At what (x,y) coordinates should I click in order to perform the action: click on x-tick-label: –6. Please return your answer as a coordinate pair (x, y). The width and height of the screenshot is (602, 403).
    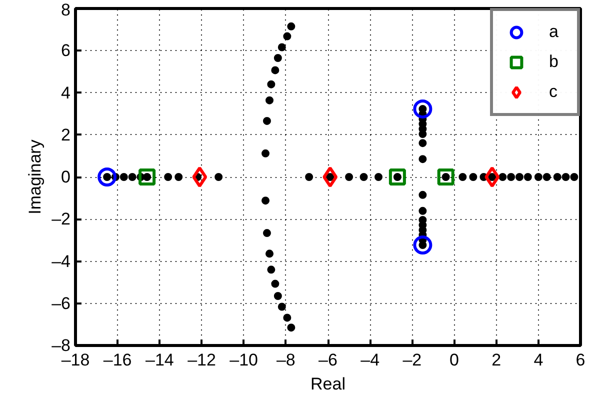
    Looking at the image, I should click on (328, 360).